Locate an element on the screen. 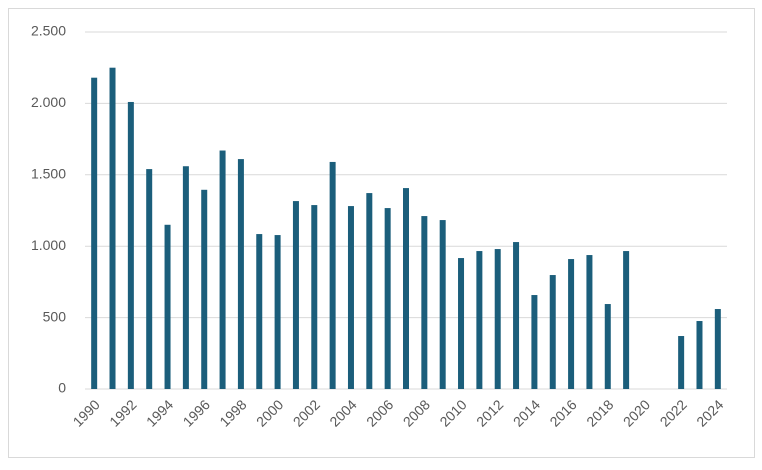  y-tick-label: 1.500 is located at coordinates (48, 174).